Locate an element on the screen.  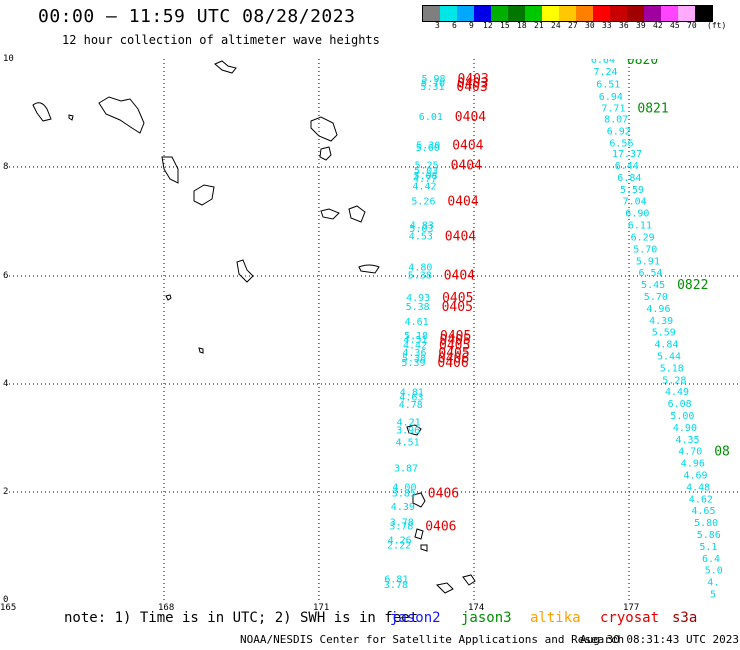
swh-value: 7.04 is located at coordinates (635, 202).